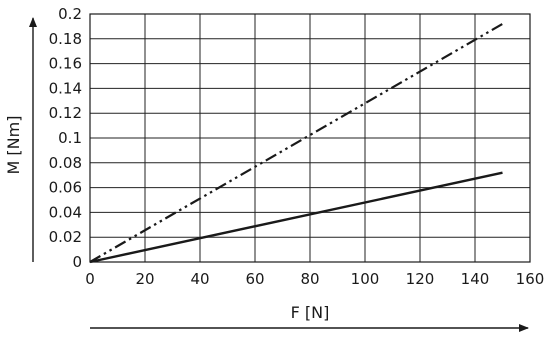  What do you see at coordinates (475, 279) in the screenshot?
I see `x-tick-label: 140` at bounding box center [475, 279].